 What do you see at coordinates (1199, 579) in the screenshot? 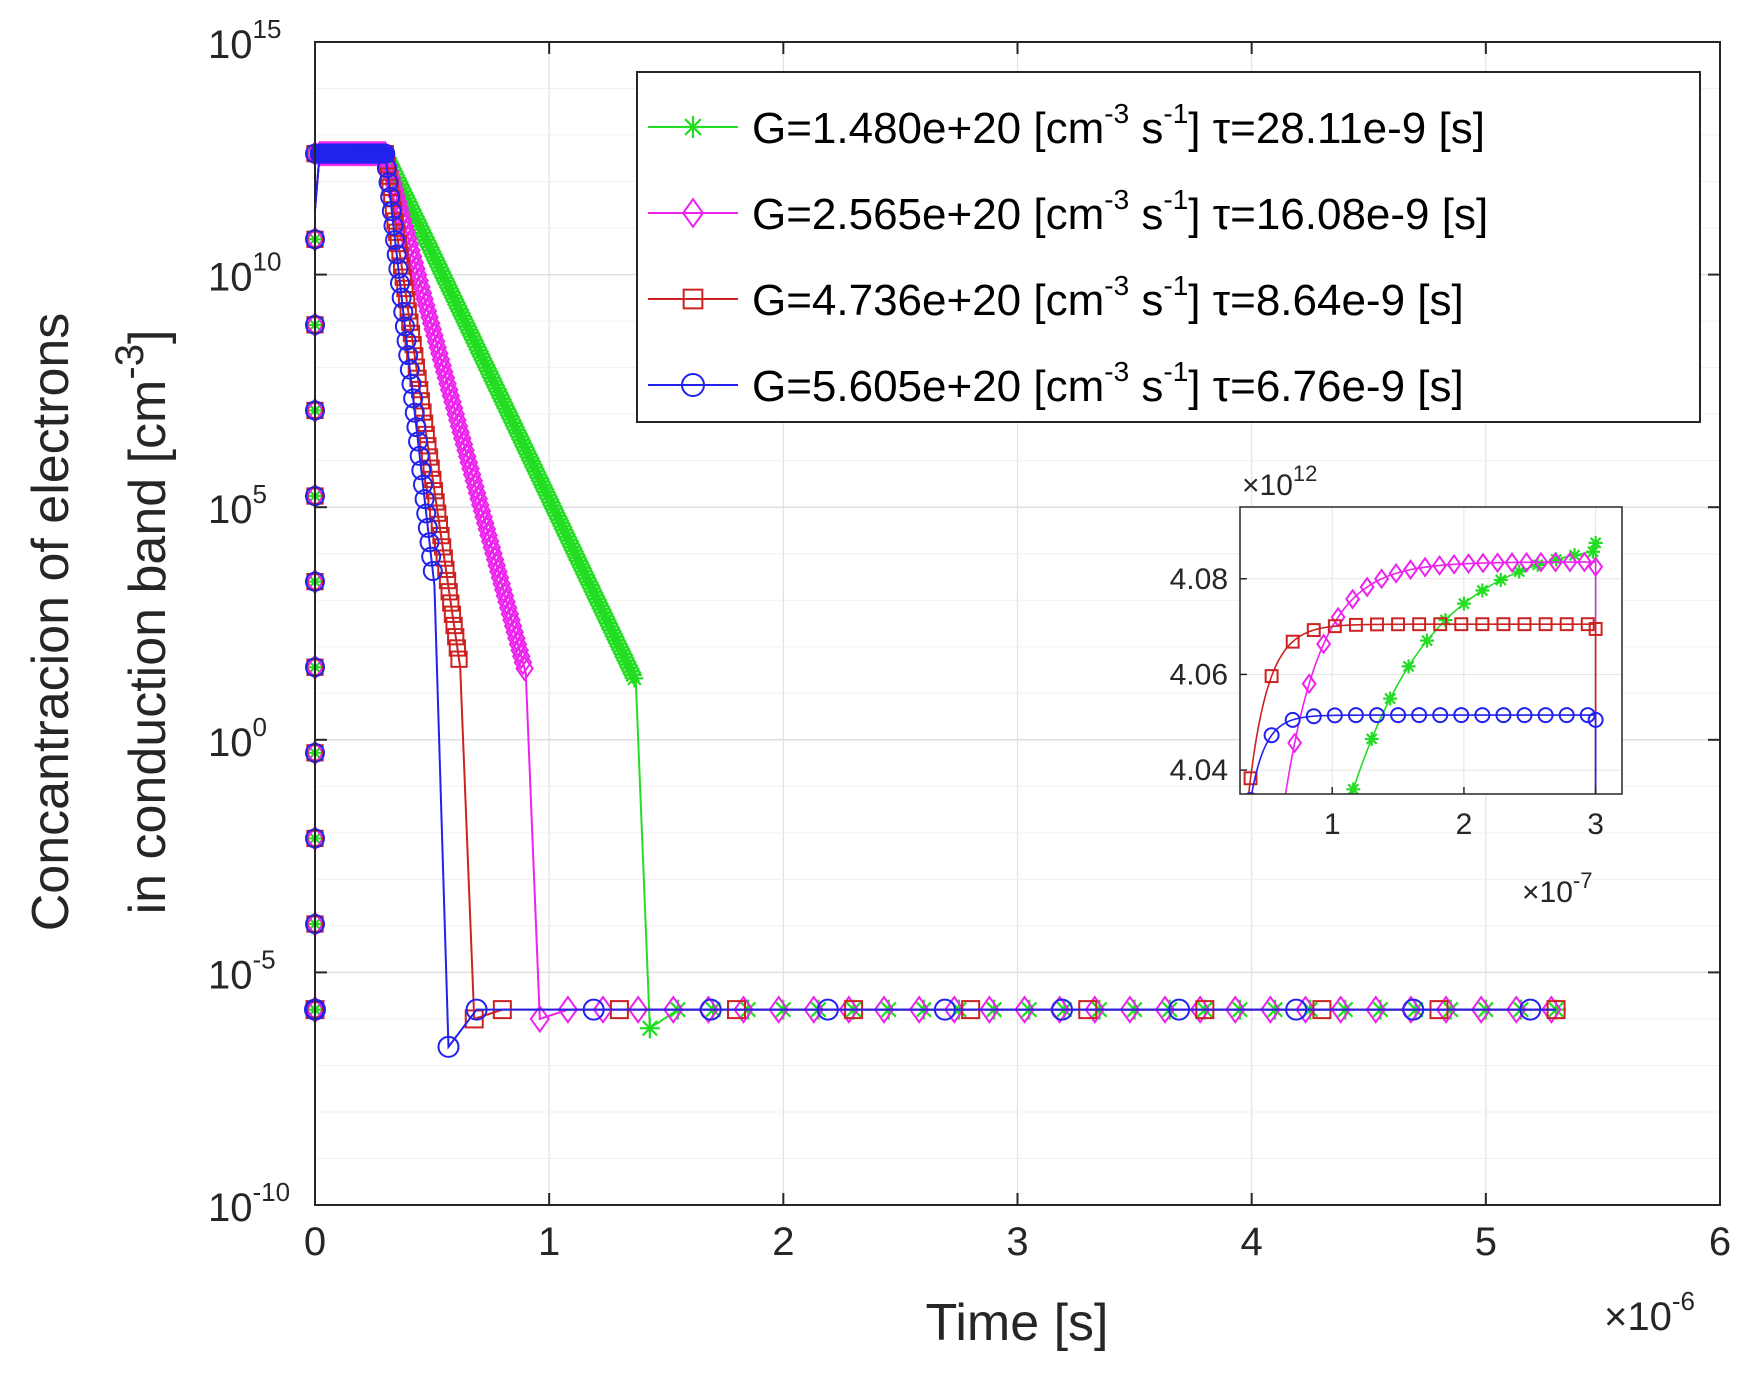
I see `inset-y-tick-label: 4.08` at bounding box center [1199, 579].